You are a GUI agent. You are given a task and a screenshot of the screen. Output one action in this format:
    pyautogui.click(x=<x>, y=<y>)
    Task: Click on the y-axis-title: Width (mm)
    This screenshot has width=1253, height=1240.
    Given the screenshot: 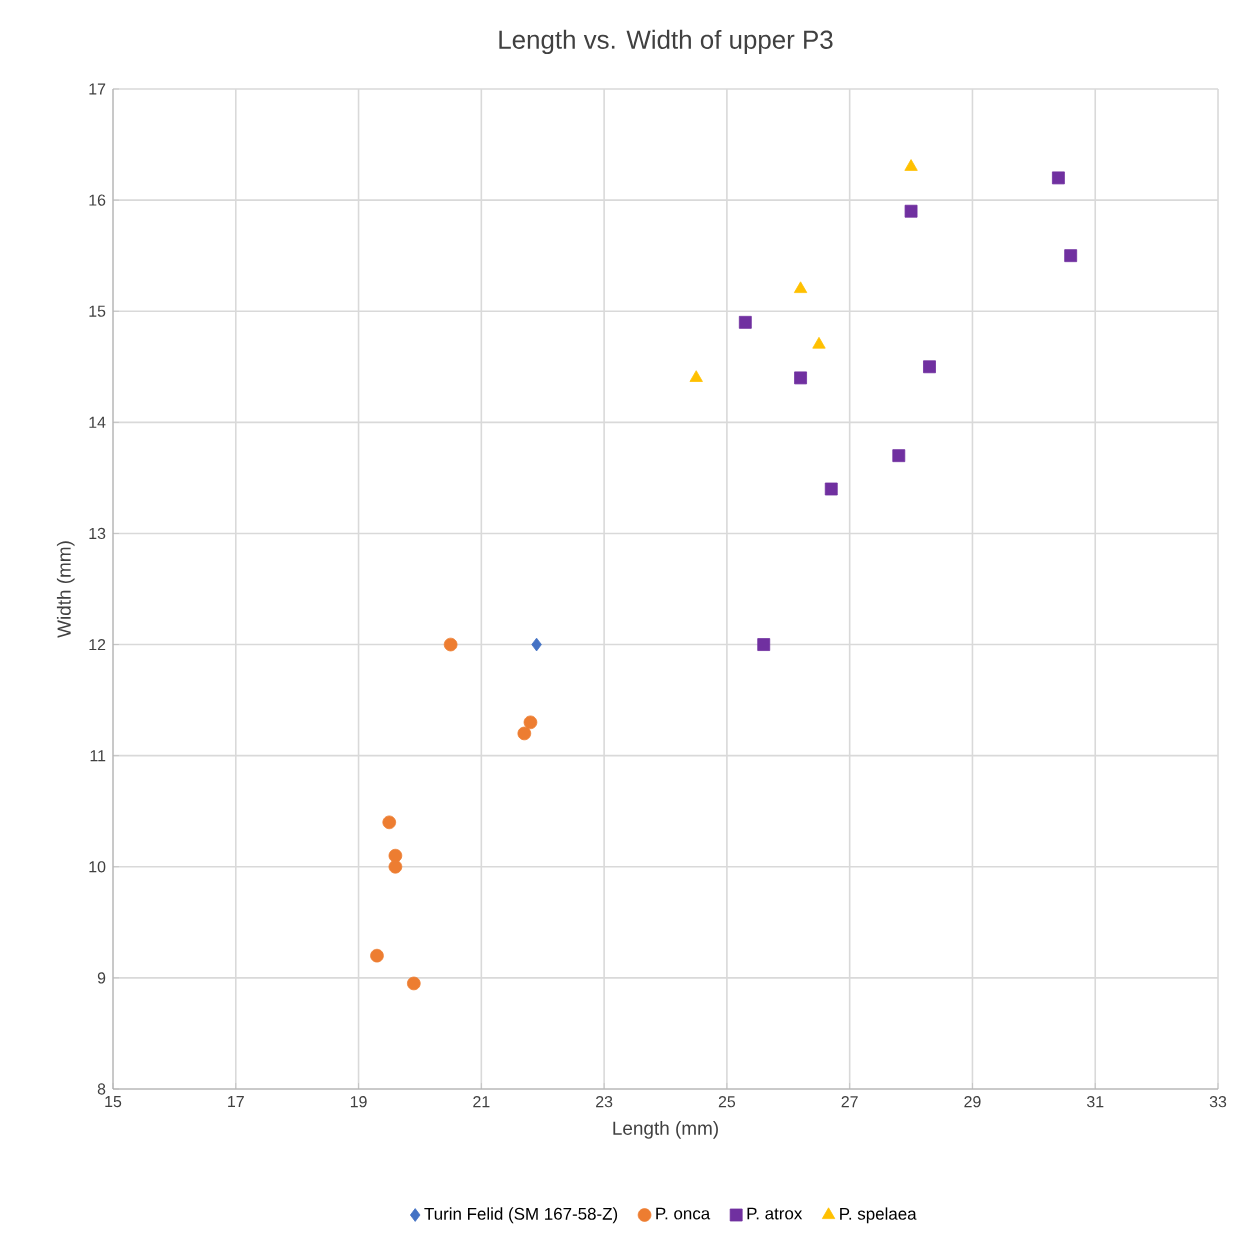 What is the action you would take?
    pyautogui.click(x=65, y=589)
    